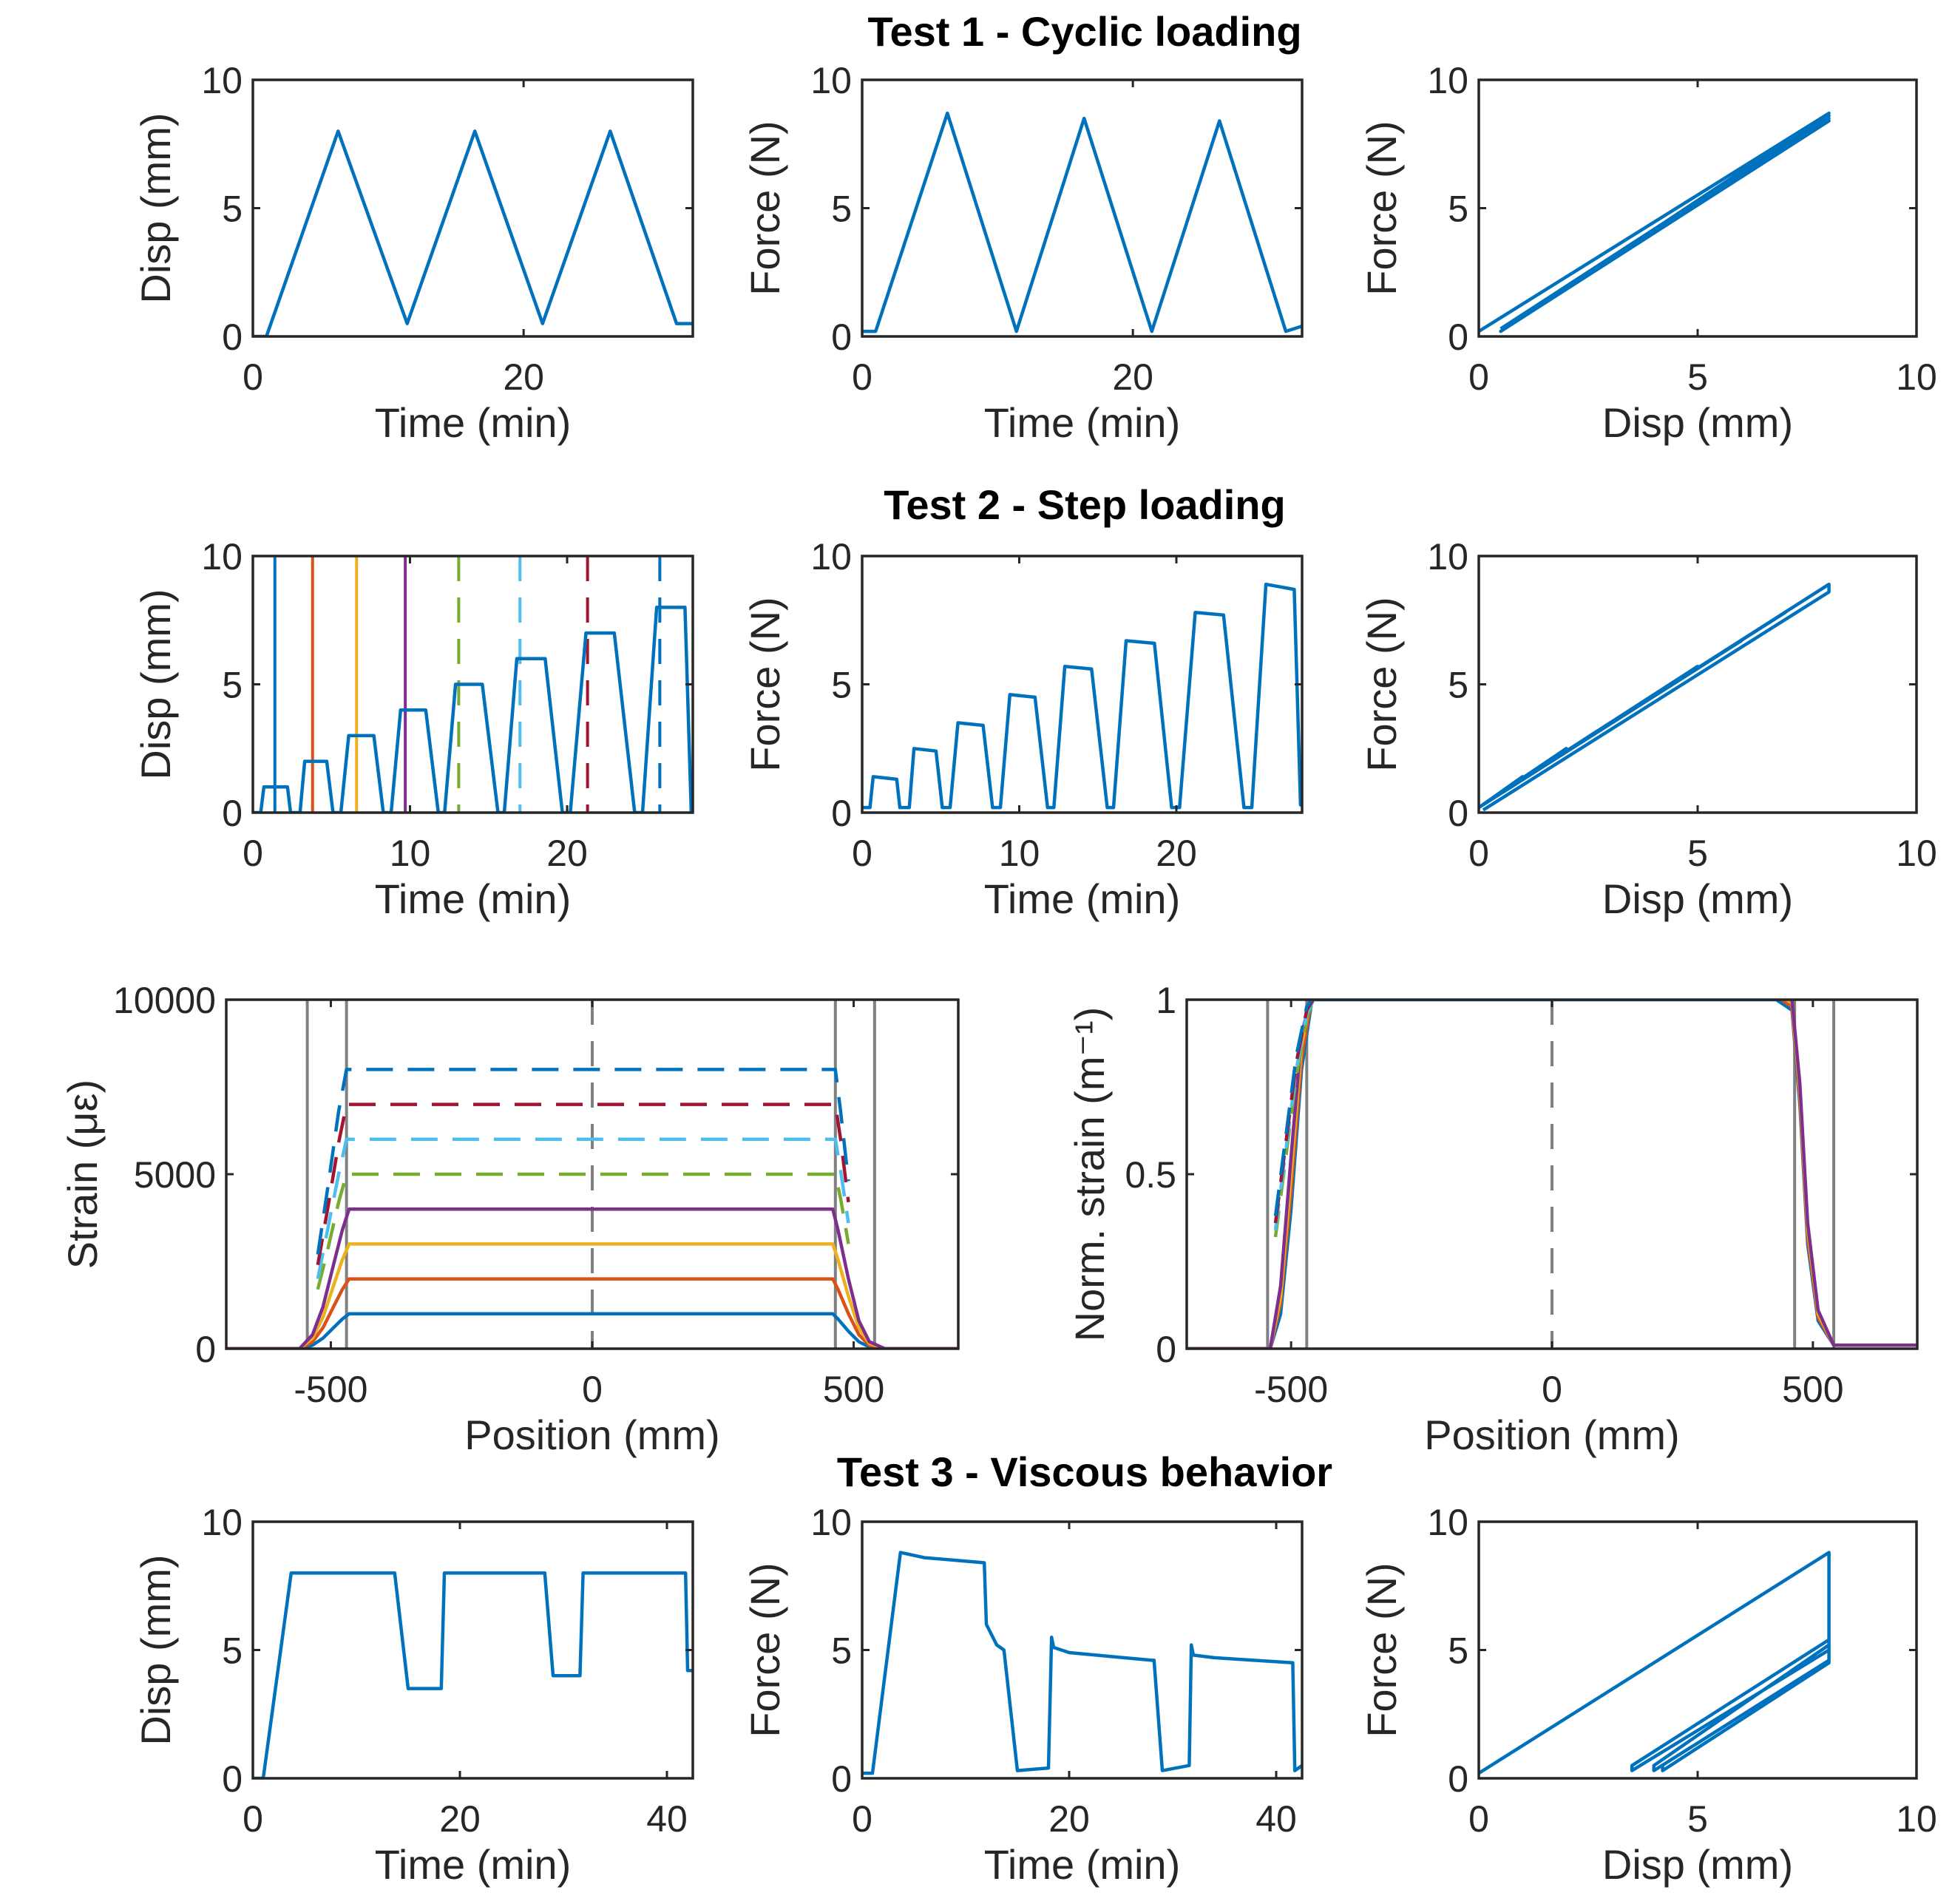  Describe the element at coordinates (1084, 504) in the screenshot. I see `chart-title: Test 2 - Step loading` at that location.